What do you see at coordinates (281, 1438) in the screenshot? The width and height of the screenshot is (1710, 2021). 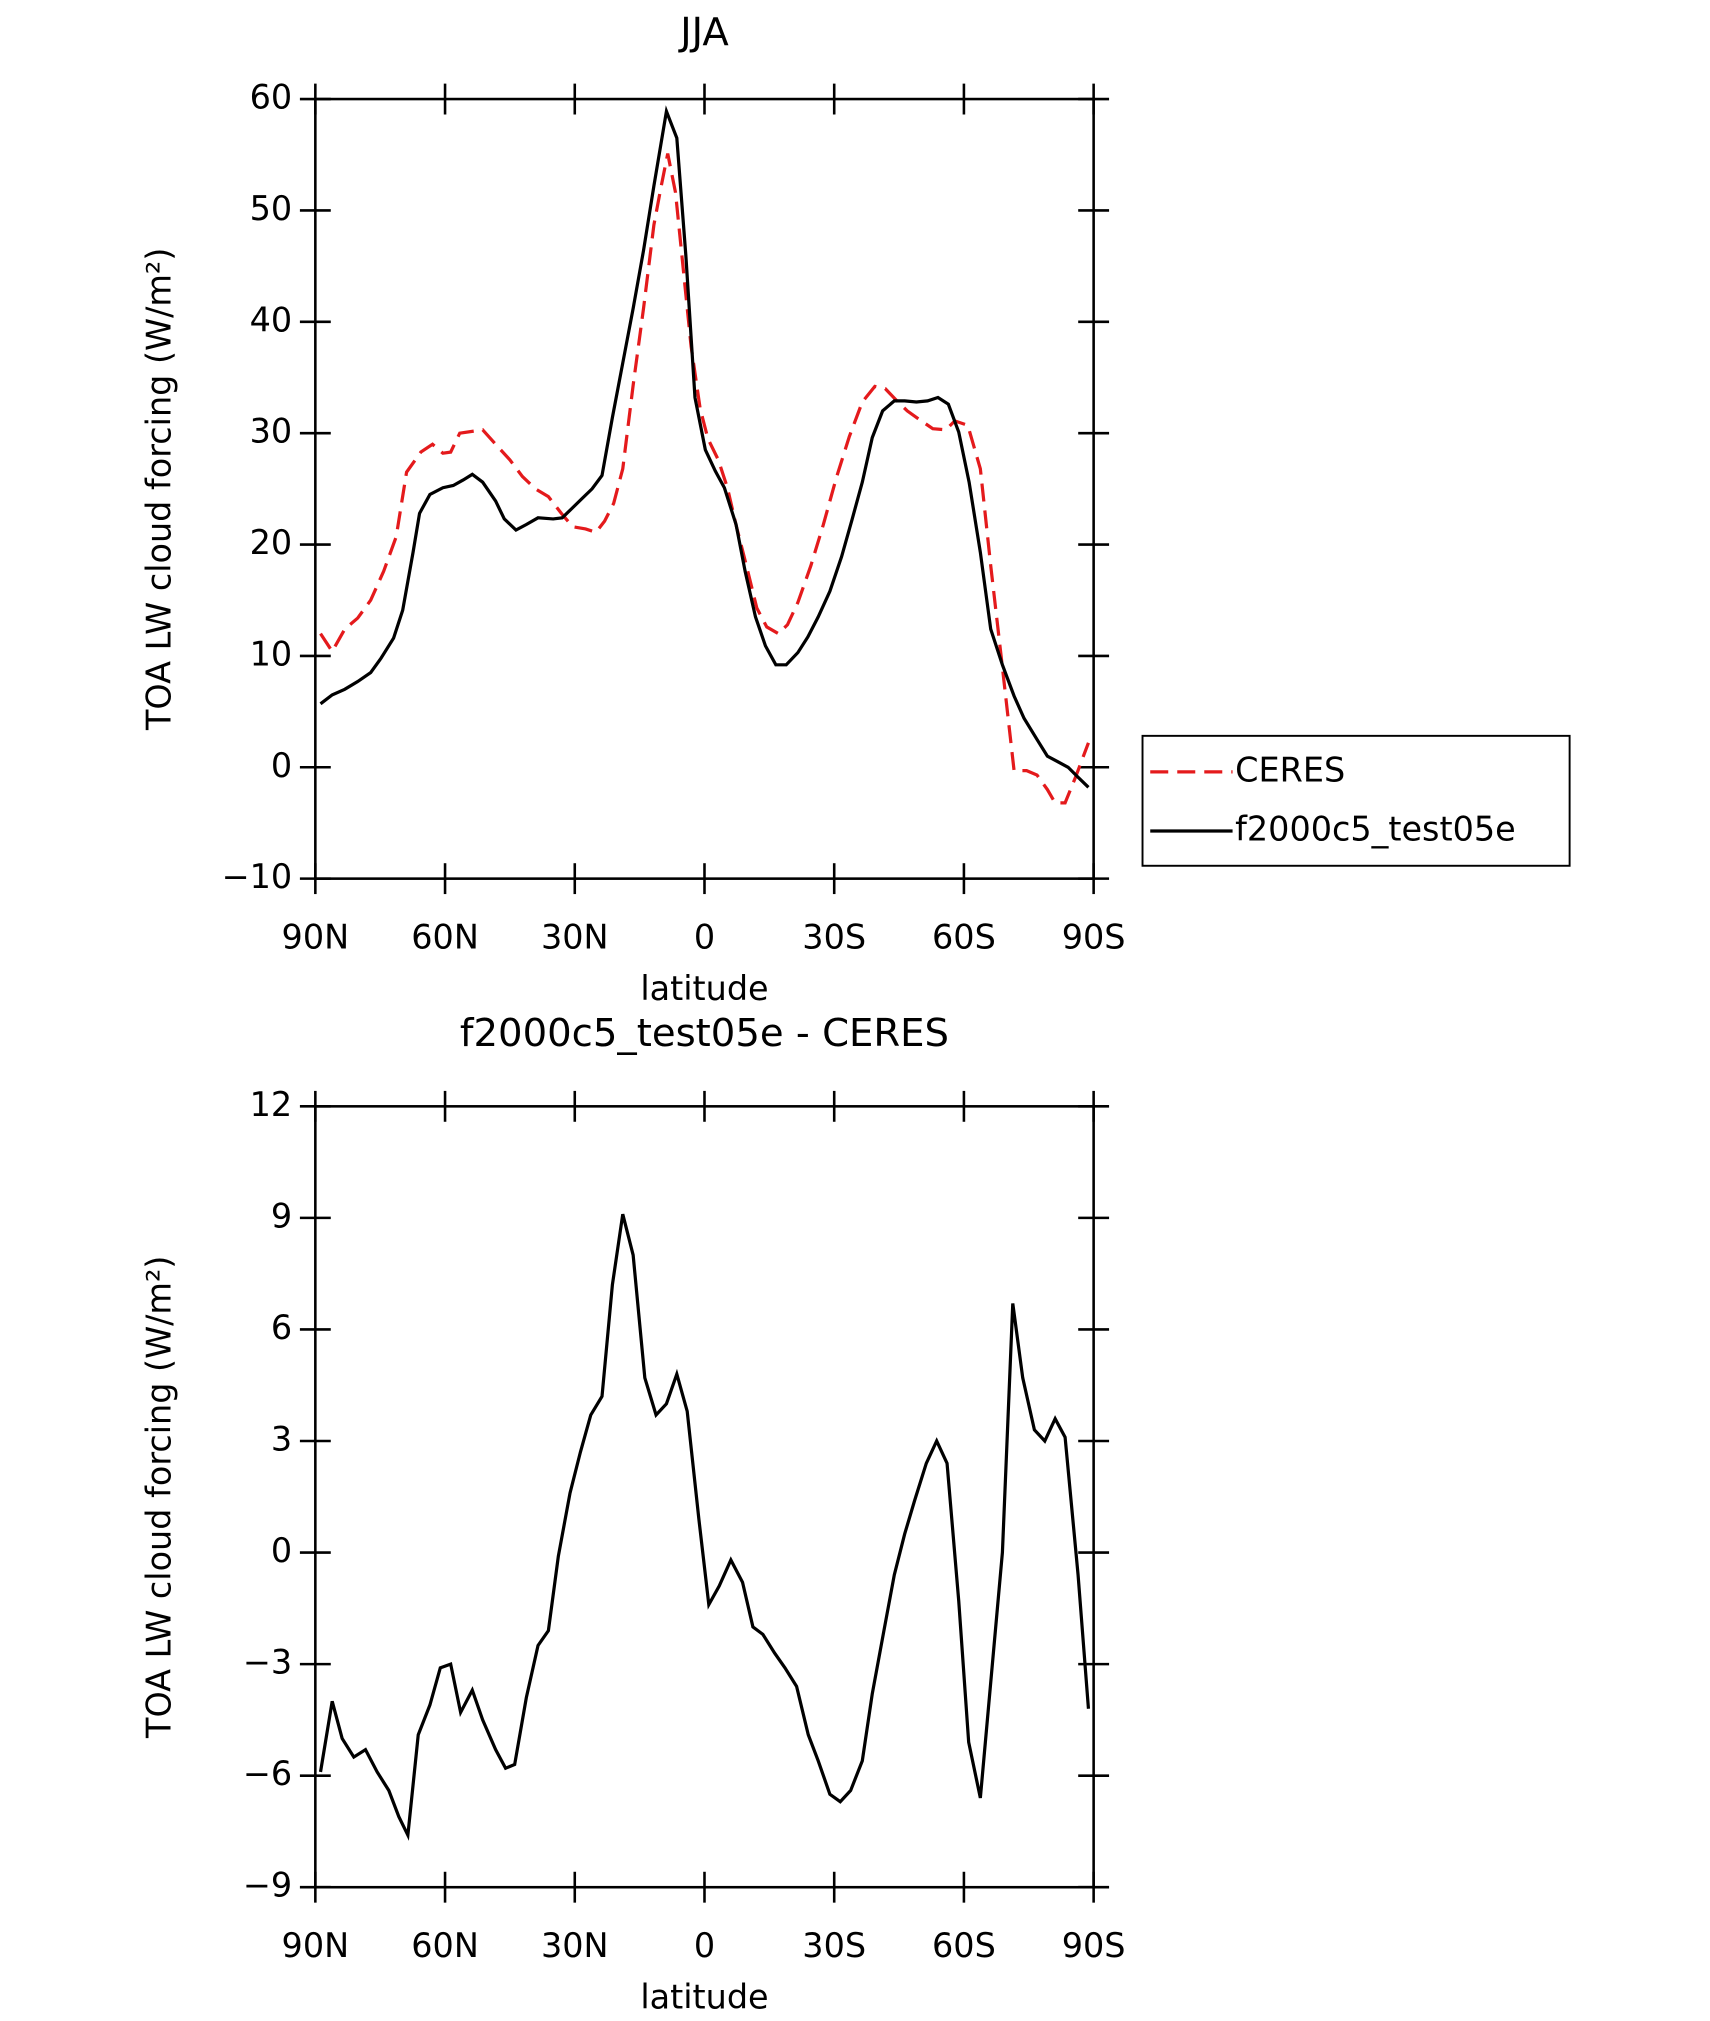 I see `y-tick-label: 3` at bounding box center [281, 1438].